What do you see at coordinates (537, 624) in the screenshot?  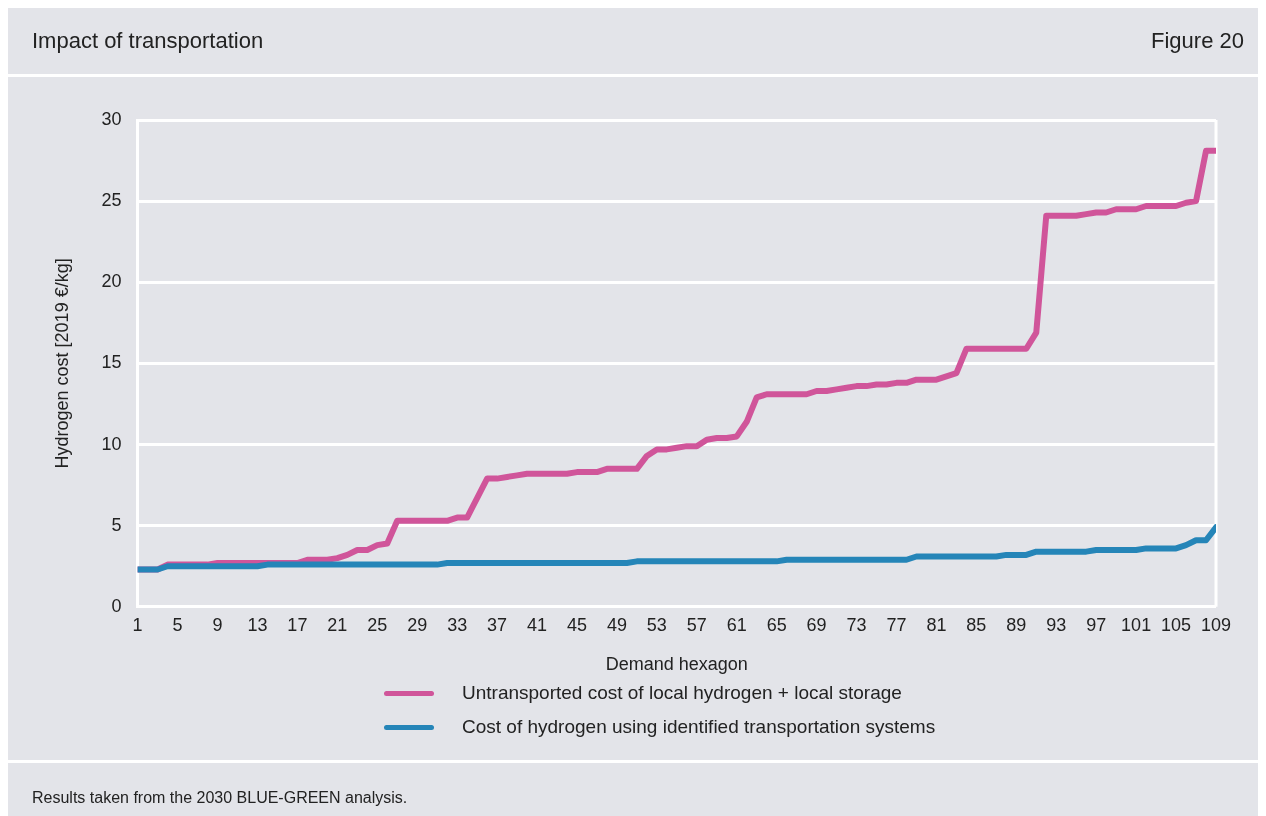 I see `x-tick-label: 41` at bounding box center [537, 624].